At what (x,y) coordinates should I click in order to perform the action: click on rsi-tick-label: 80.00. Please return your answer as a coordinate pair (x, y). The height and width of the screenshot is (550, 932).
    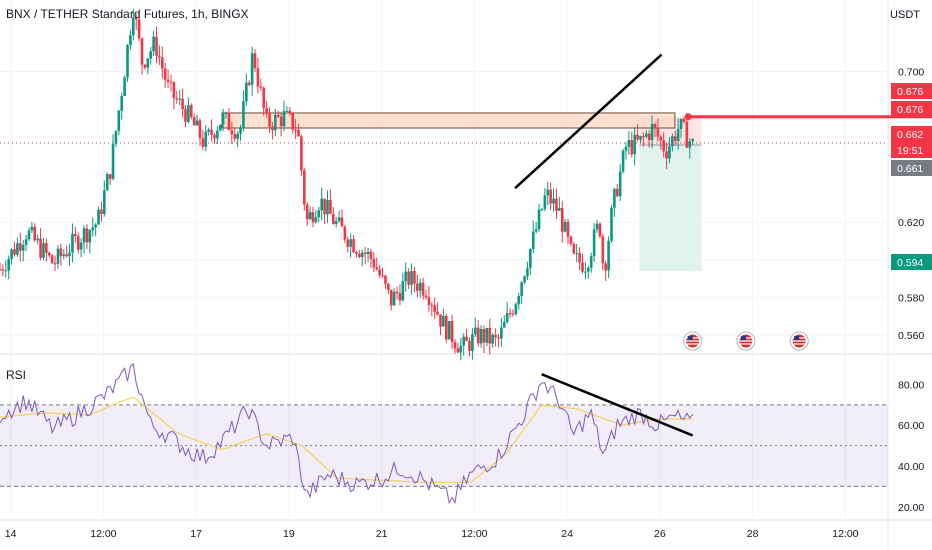
    Looking at the image, I should click on (911, 385).